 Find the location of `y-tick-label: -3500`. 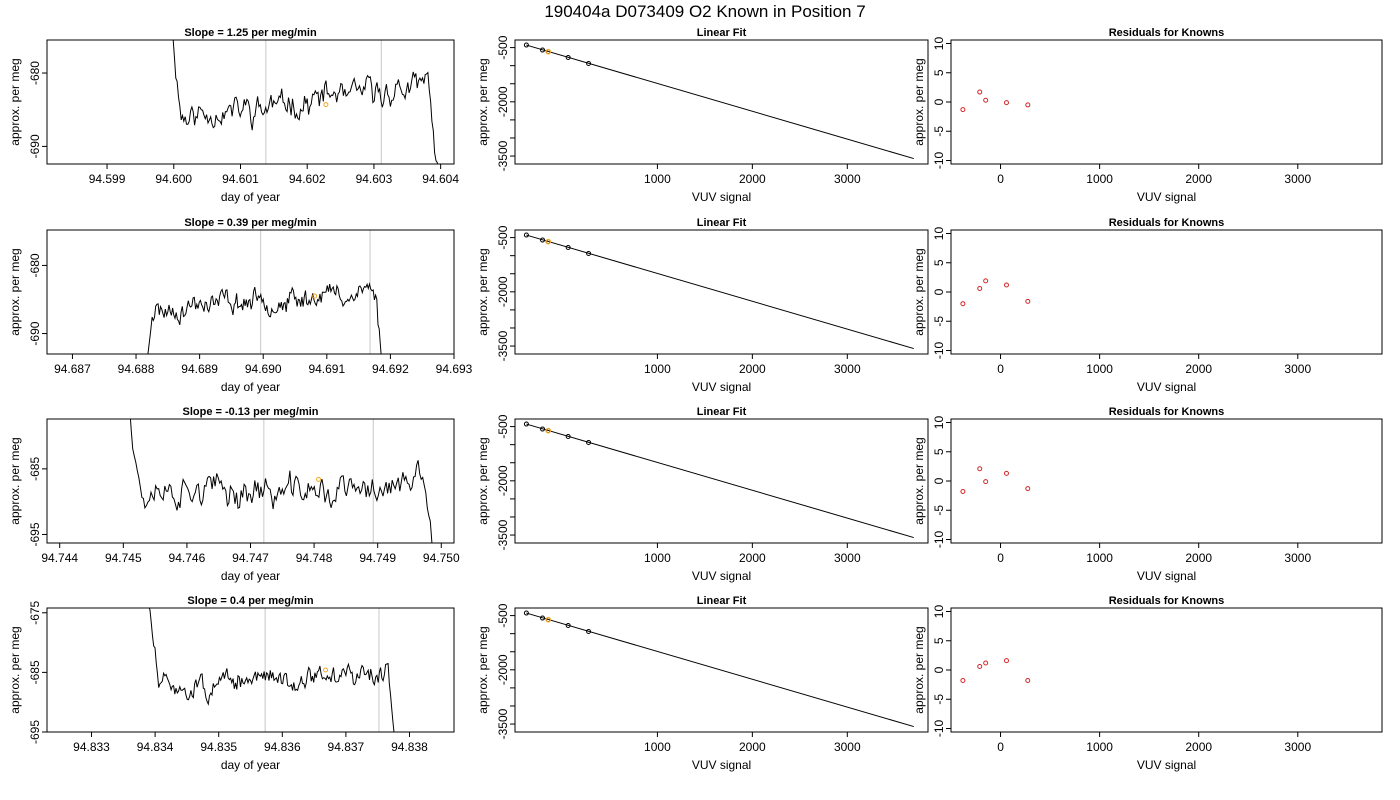

y-tick-label: -3500 is located at coordinates (503, 534).